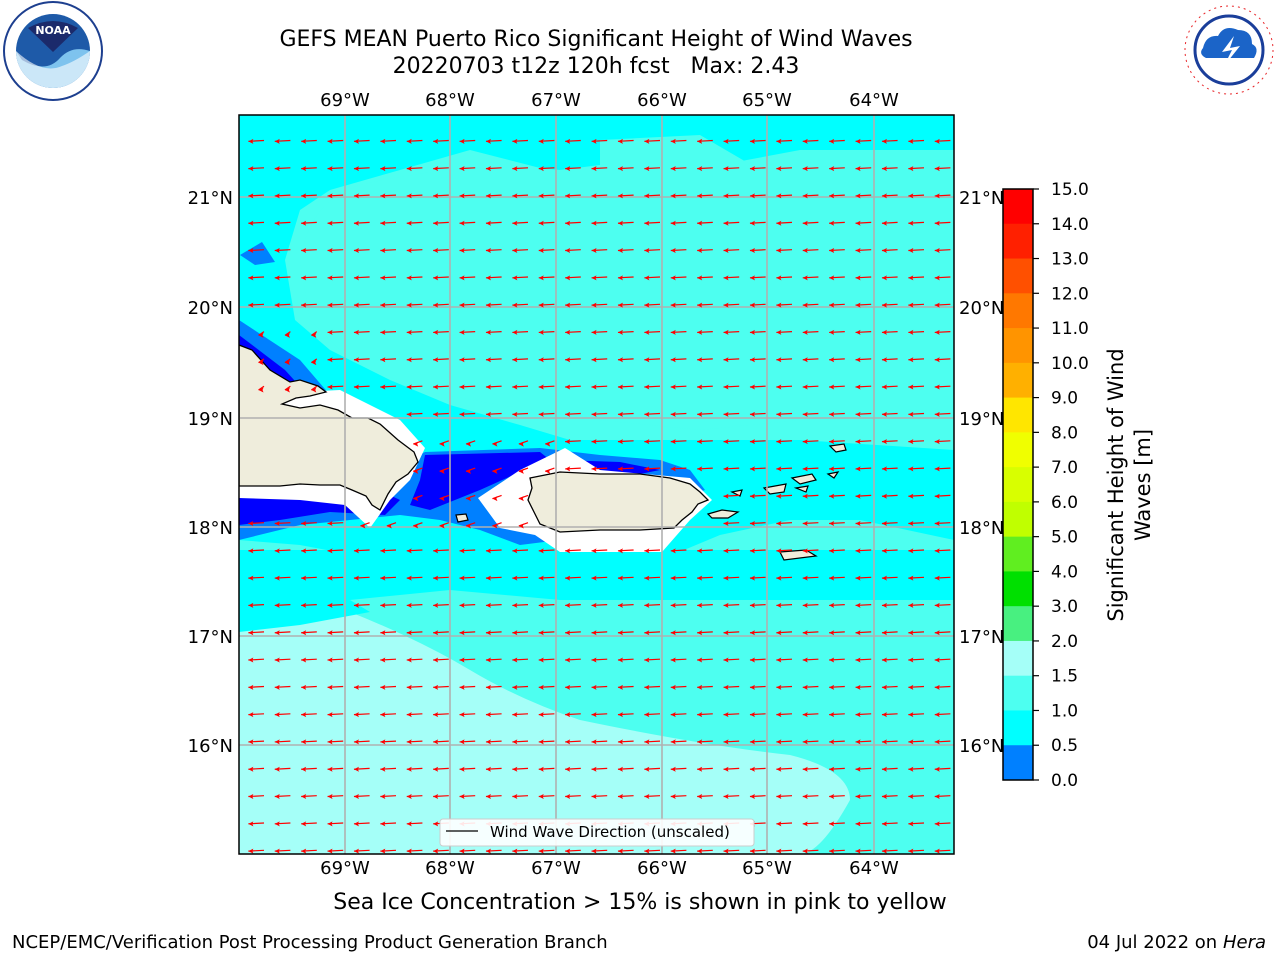  I want to click on lon-label-top-2: 68°W, so click(450, 100).